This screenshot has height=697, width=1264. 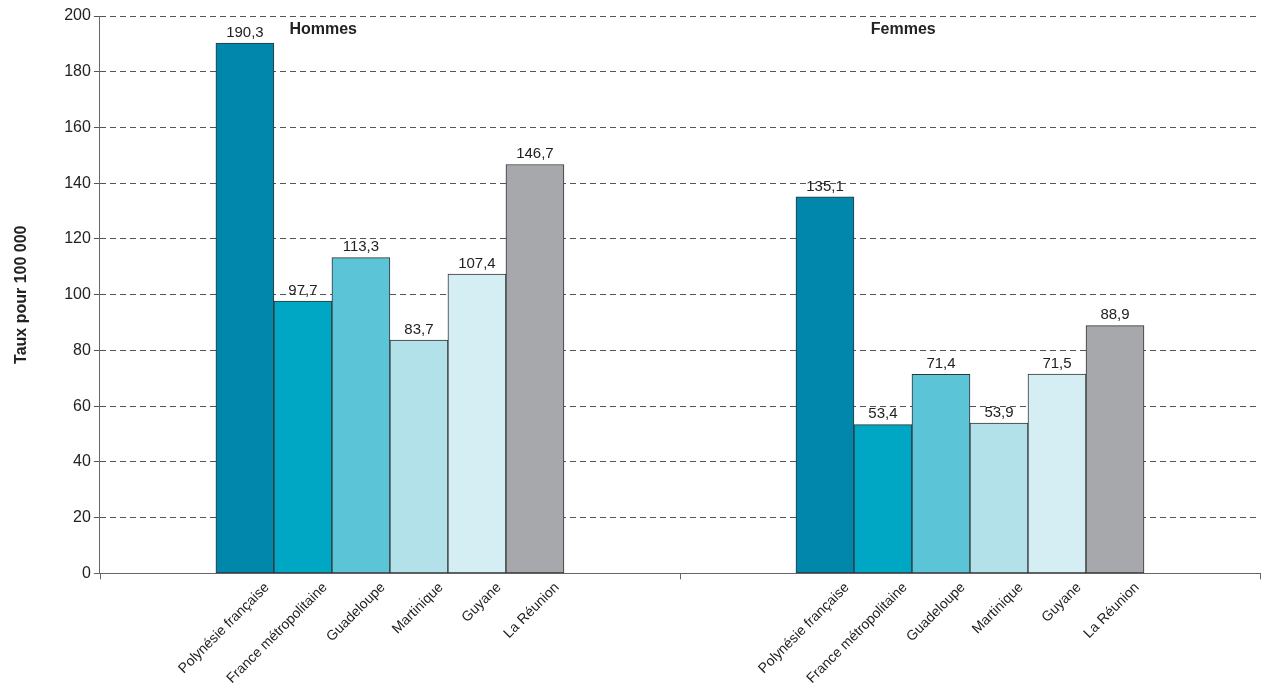 What do you see at coordinates (82, 461) in the screenshot?
I see `y-tick-label: 40` at bounding box center [82, 461].